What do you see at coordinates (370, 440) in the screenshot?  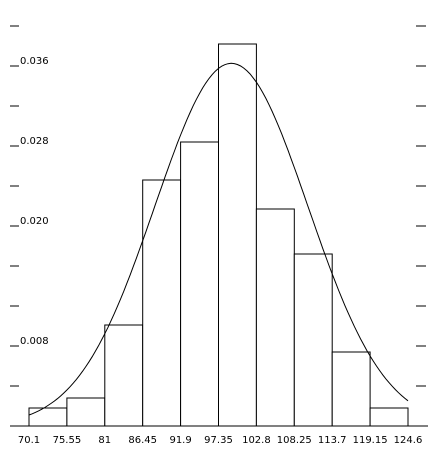 I see `x-tick-label: 119.15` at bounding box center [370, 440].